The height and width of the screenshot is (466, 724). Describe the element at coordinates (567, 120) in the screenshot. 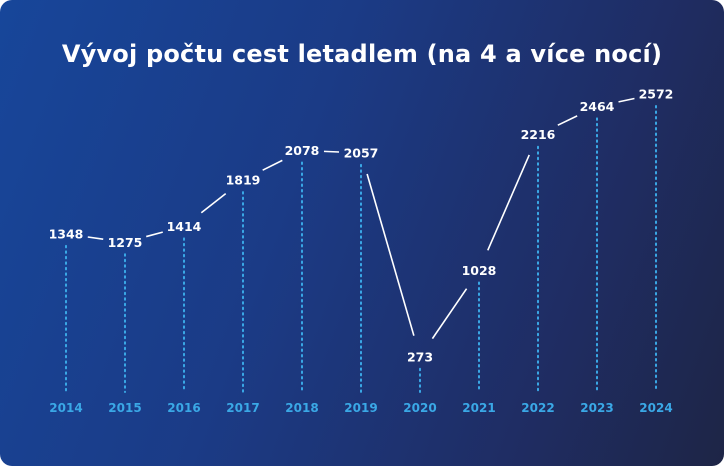

I see `series-segment-2022-2023` at that location.